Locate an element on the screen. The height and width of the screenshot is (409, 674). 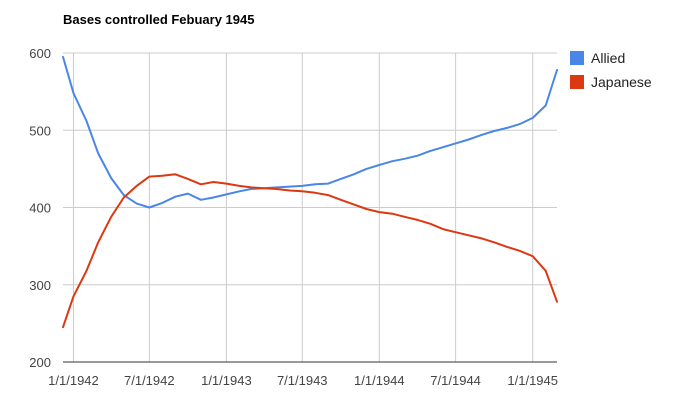
legend-swatch-japanese is located at coordinates (577, 82).